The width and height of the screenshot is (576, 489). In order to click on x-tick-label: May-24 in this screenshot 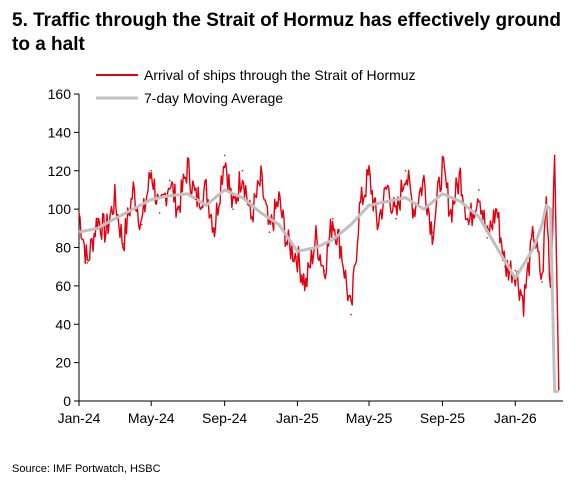, I will do `click(151, 418)`.